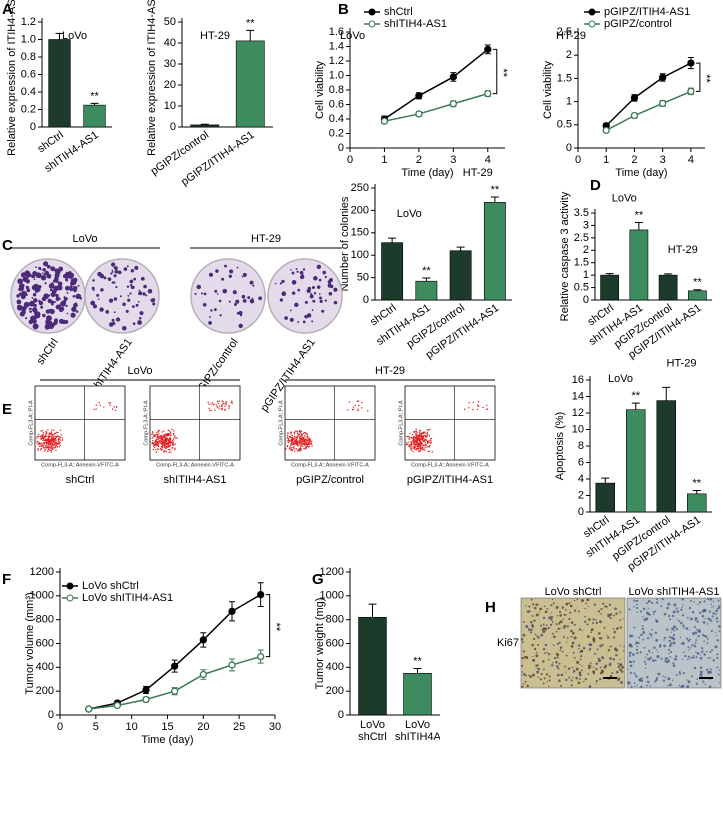  Describe the element at coordinates (175, 666) in the screenshot. I see `data-point` at that location.